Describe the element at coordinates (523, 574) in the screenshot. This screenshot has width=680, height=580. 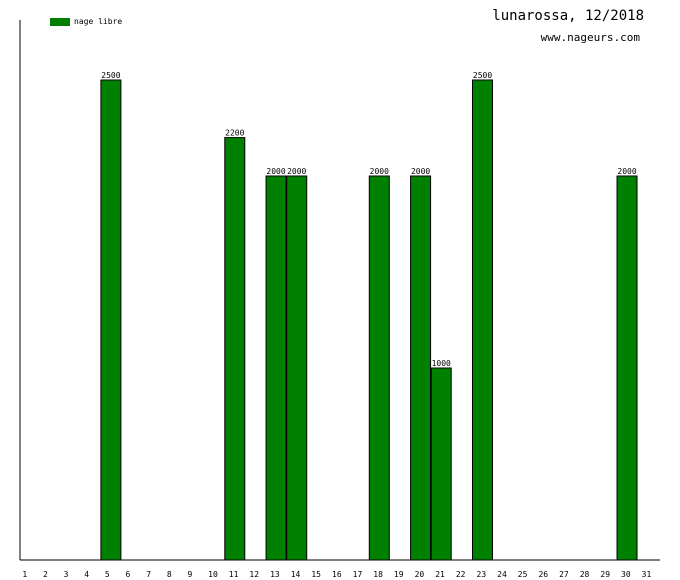
I see `x-tick-label: 25` at that location.